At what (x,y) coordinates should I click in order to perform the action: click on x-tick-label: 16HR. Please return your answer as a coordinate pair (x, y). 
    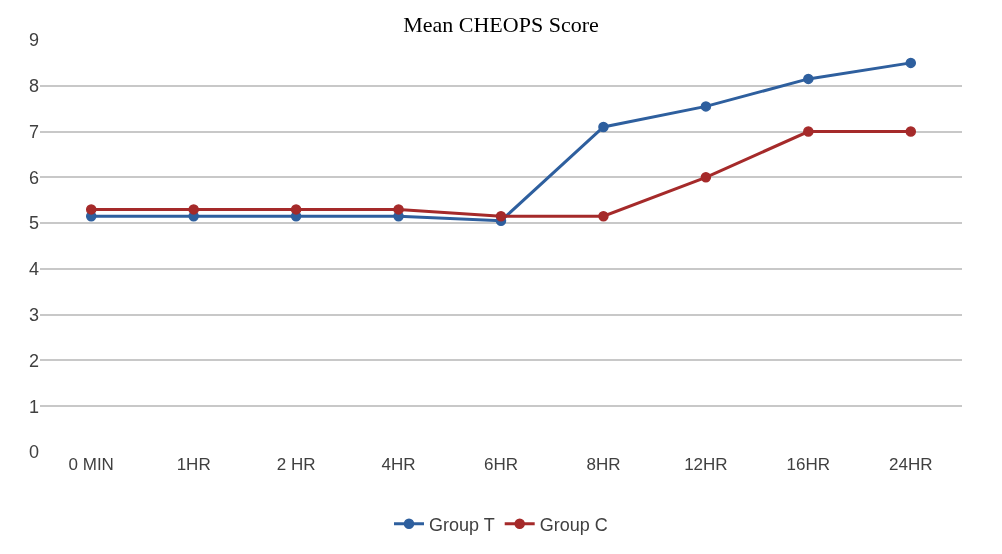
    Looking at the image, I should click on (808, 464).